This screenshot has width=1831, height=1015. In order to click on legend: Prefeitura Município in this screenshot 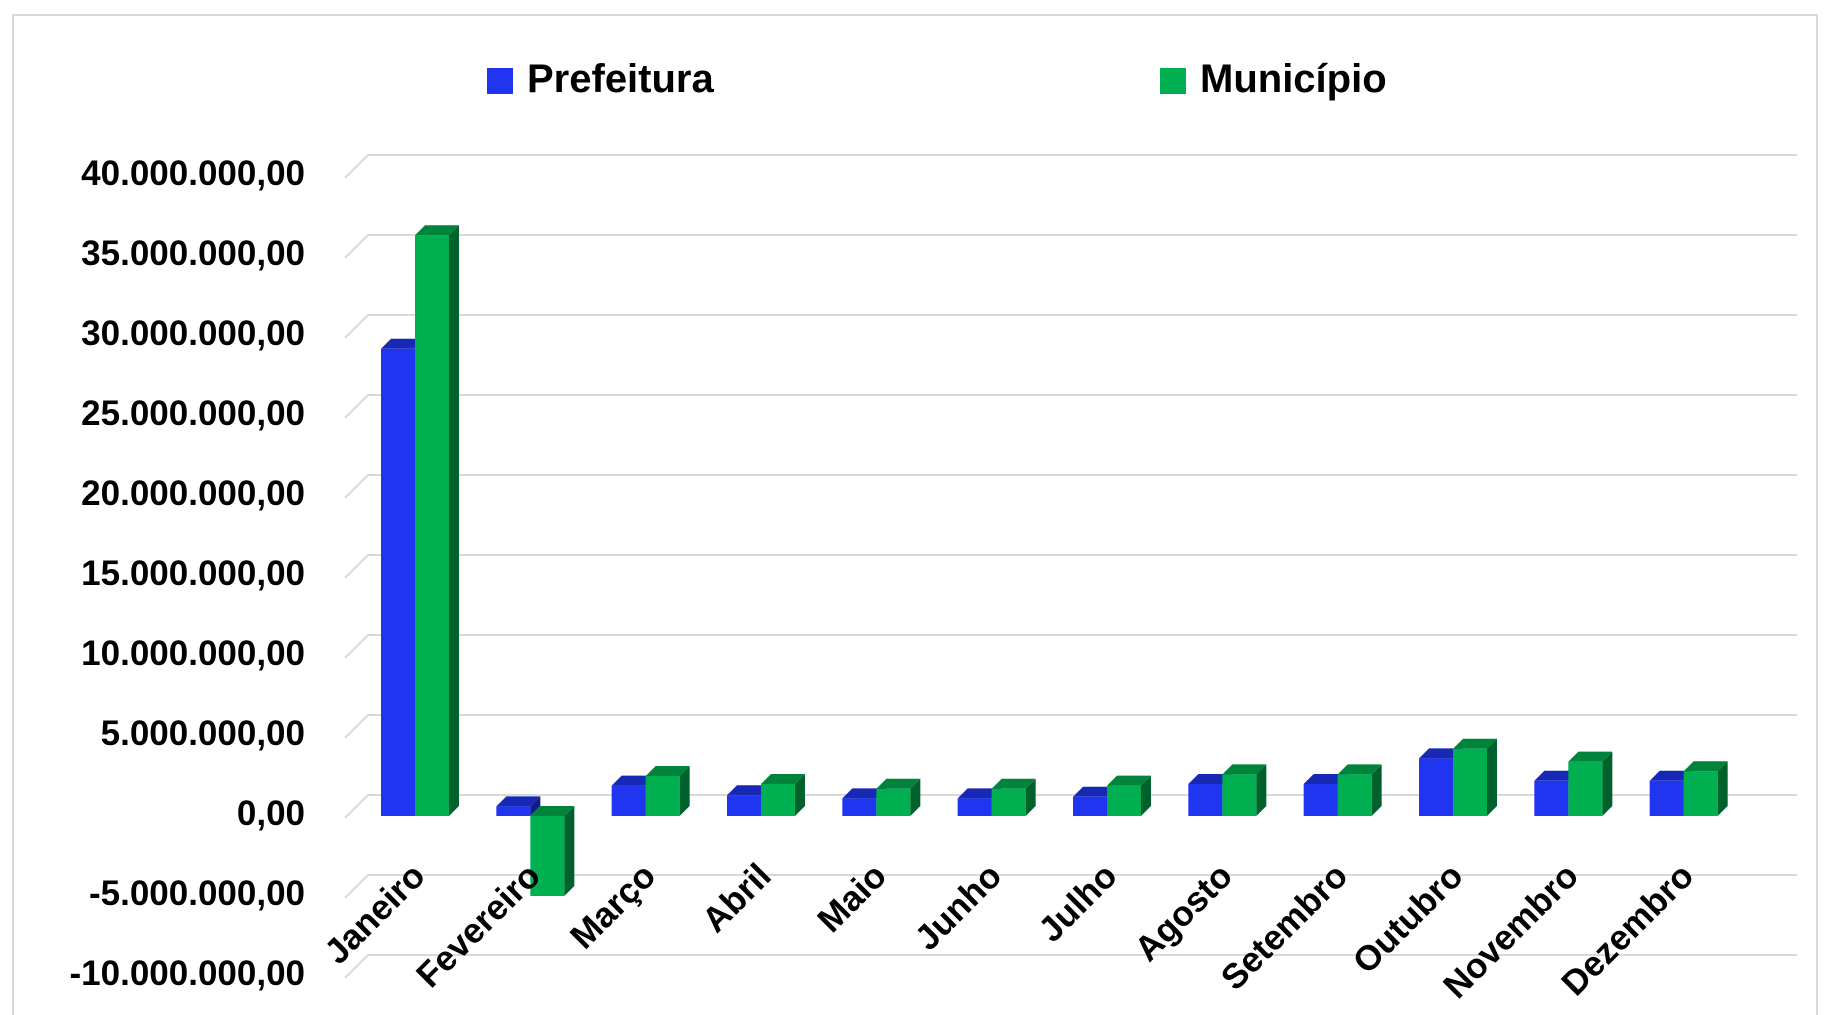, I will do `click(937, 79)`.